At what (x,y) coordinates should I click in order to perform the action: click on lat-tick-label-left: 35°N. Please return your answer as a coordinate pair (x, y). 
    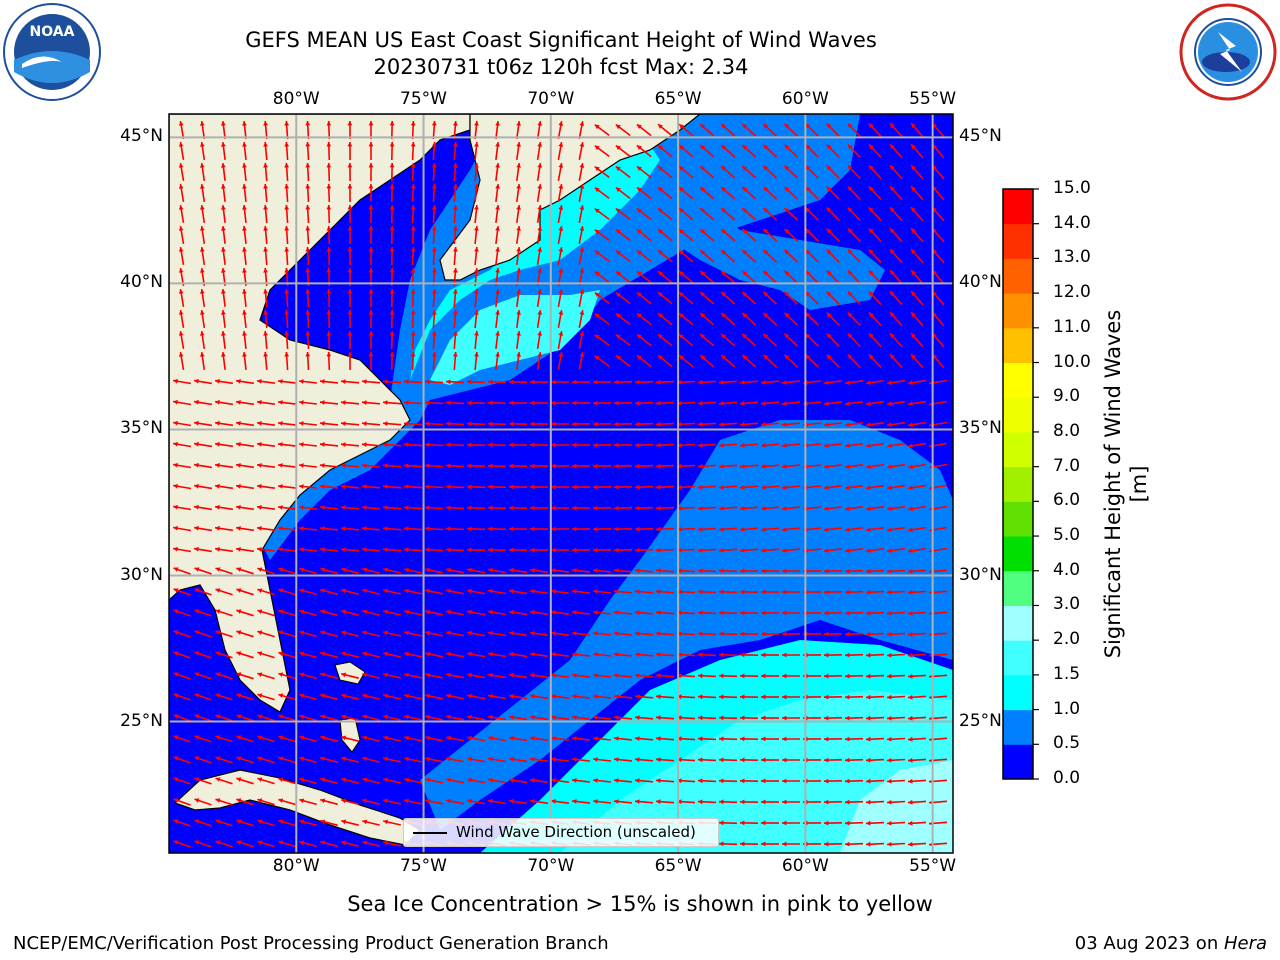
    Looking at the image, I should click on (141, 428).